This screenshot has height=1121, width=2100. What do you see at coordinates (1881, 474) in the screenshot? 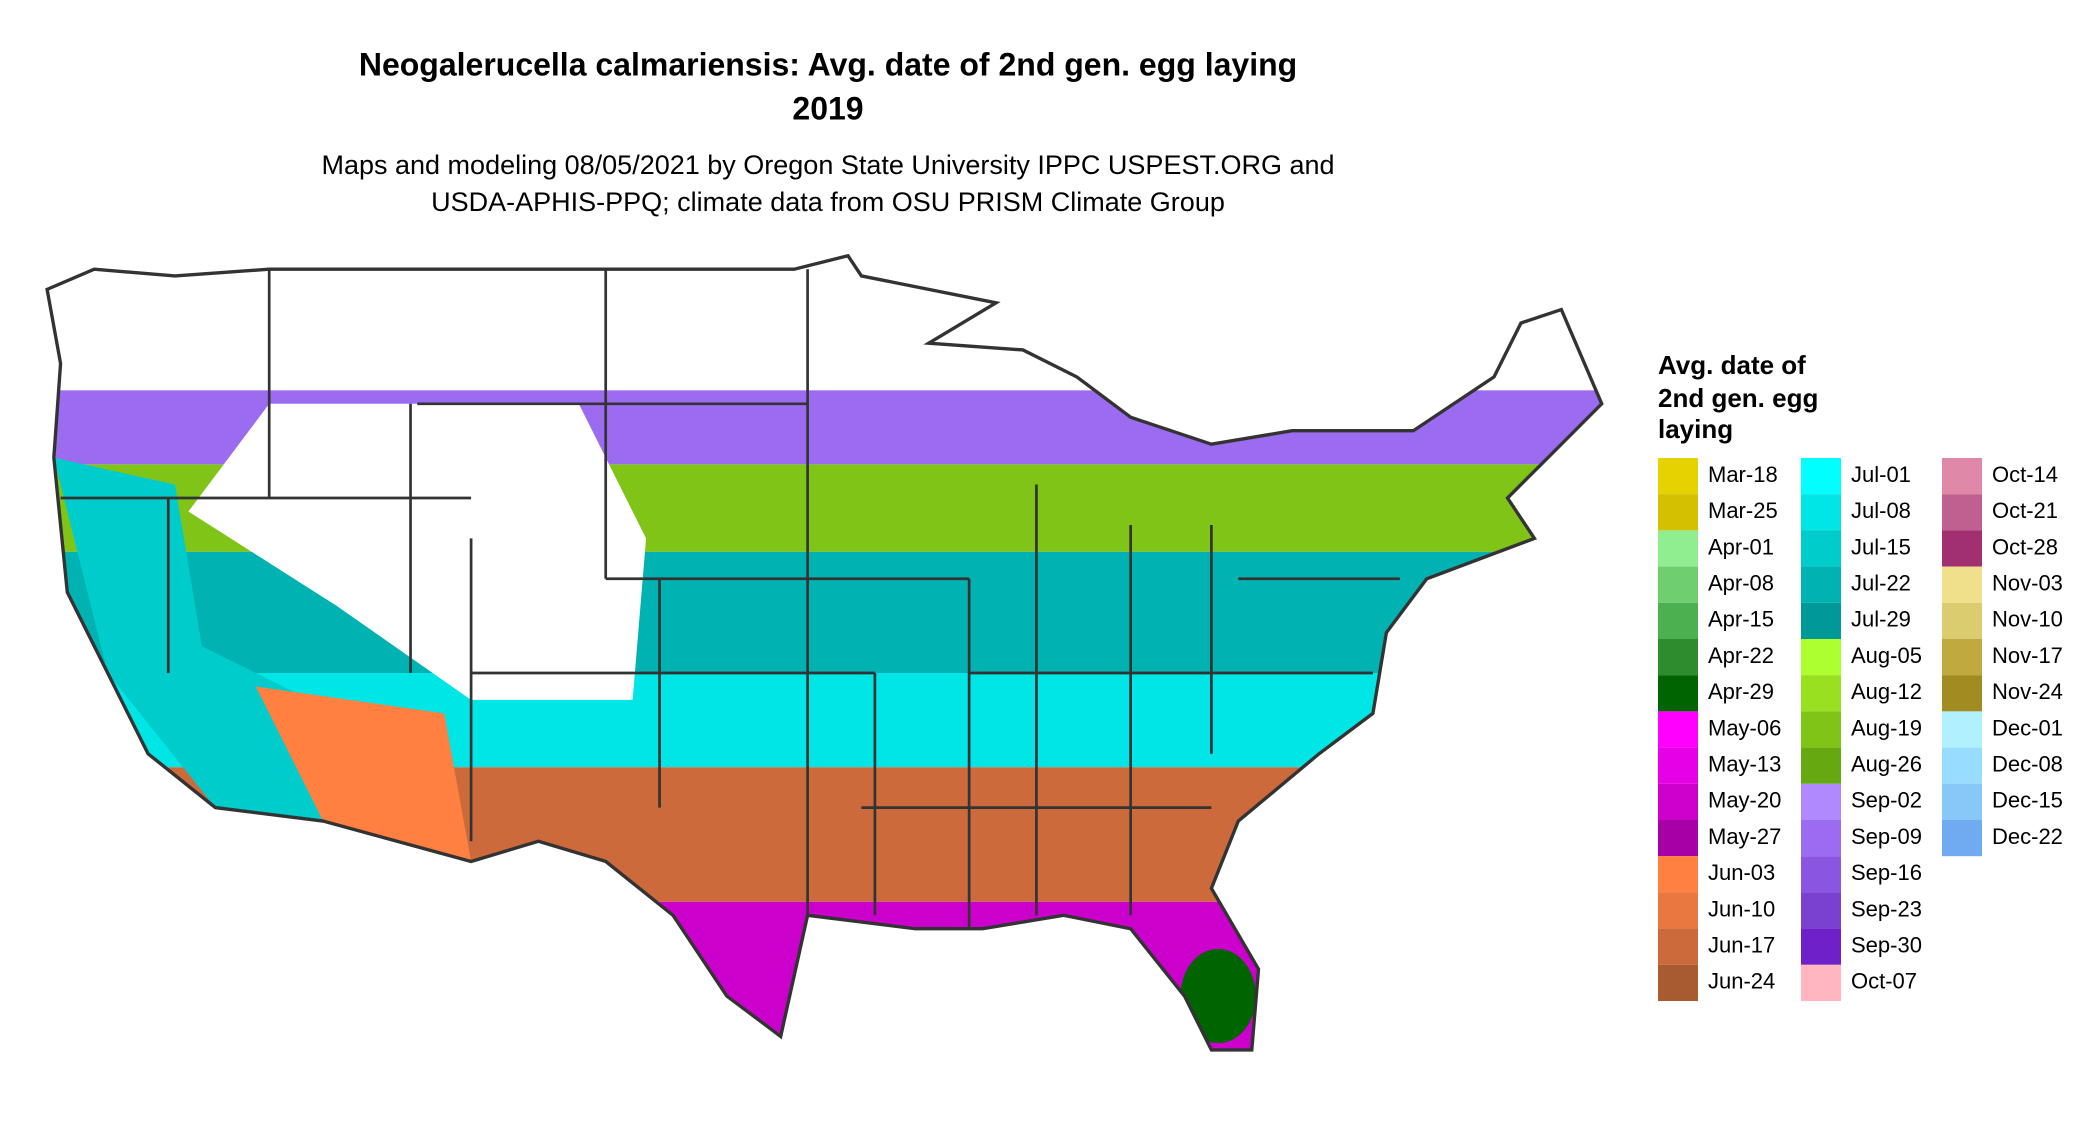
I see `legend-label: Jul-01` at bounding box center [1881, 474].